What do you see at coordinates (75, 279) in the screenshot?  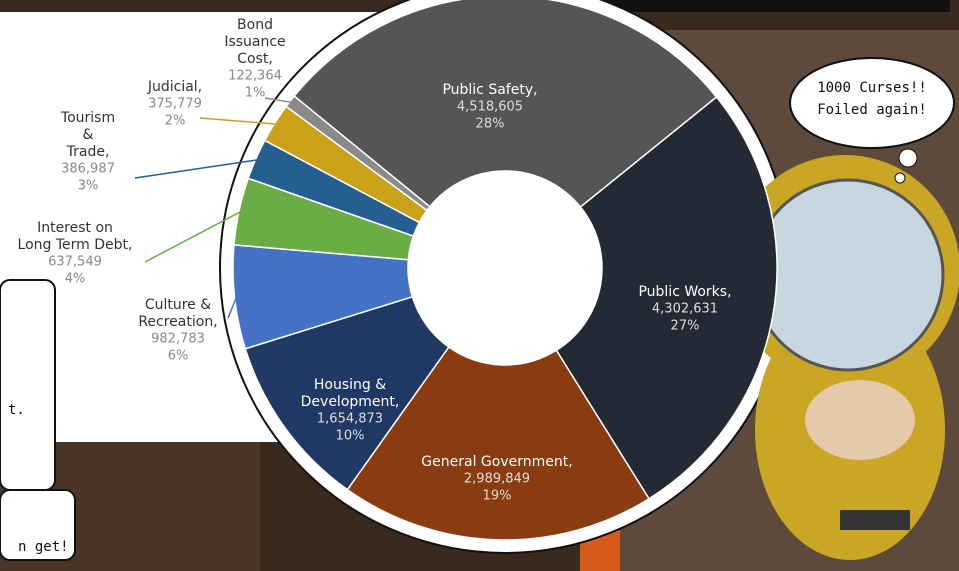 I see `percent-label: 4%` at bounding box center [75, 279].